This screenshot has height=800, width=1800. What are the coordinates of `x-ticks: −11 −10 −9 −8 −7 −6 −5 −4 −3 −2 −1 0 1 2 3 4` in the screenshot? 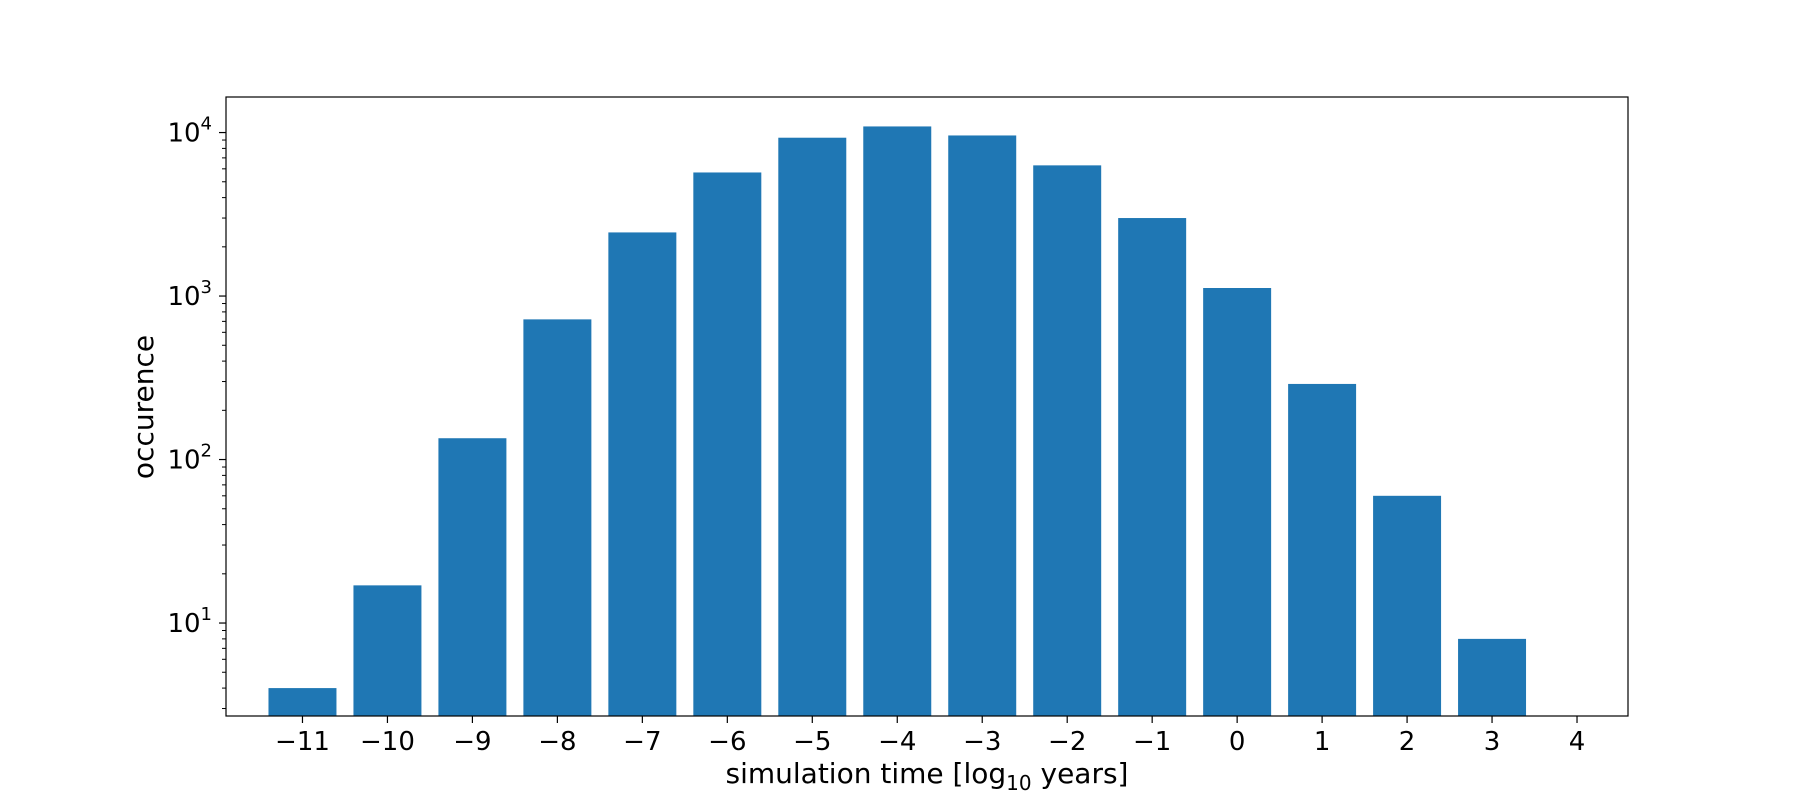 It's located at (930, 736).